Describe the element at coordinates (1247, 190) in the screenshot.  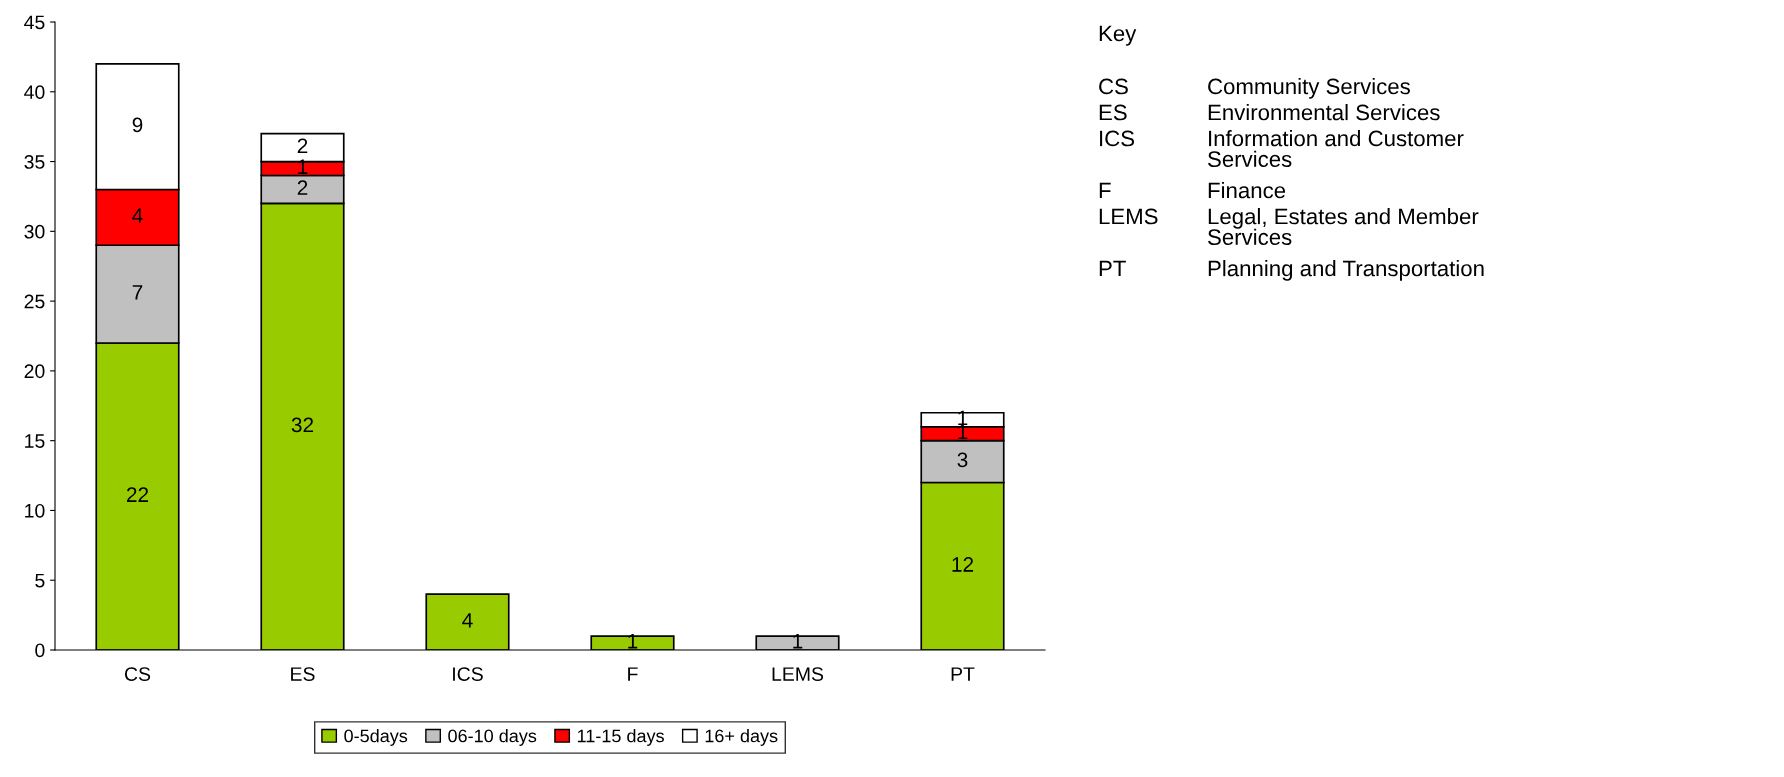
I see `text: Finance` at that location.